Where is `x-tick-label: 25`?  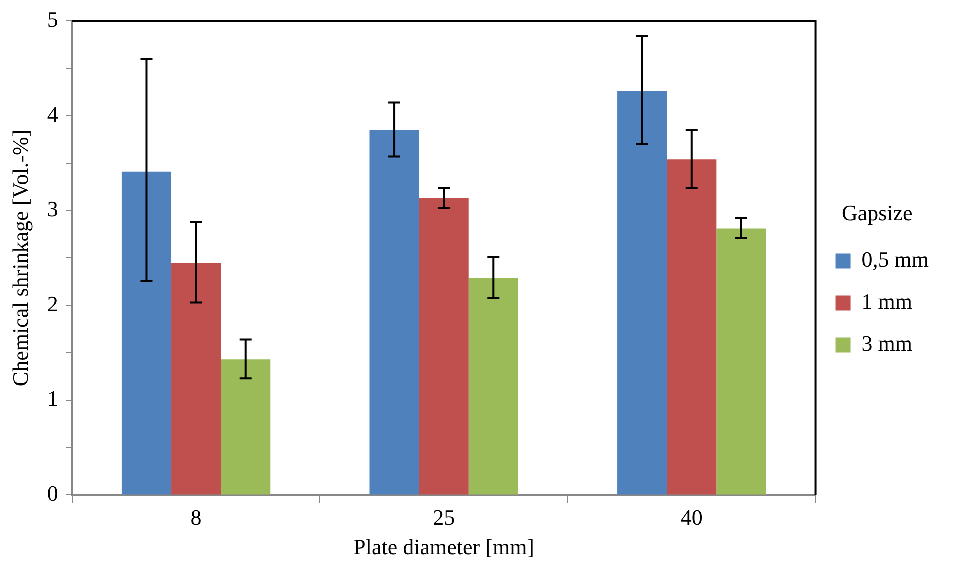
x-tick-label: 25 is located at coordinates (444, 517).